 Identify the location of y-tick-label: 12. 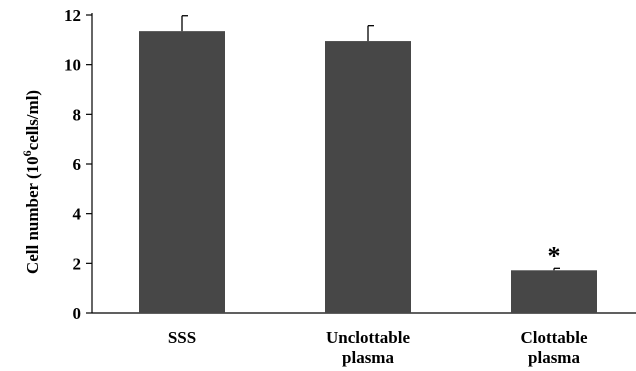
(72, 15).